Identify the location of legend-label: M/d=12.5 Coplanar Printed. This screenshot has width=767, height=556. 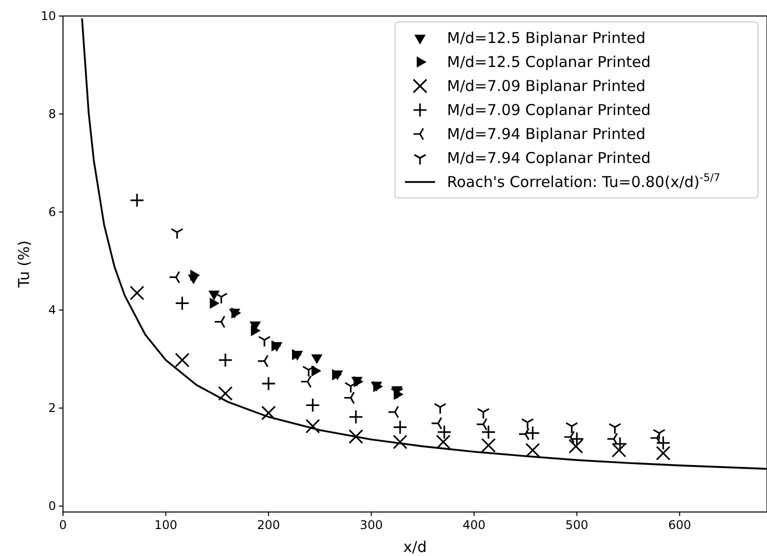
(549, 62).